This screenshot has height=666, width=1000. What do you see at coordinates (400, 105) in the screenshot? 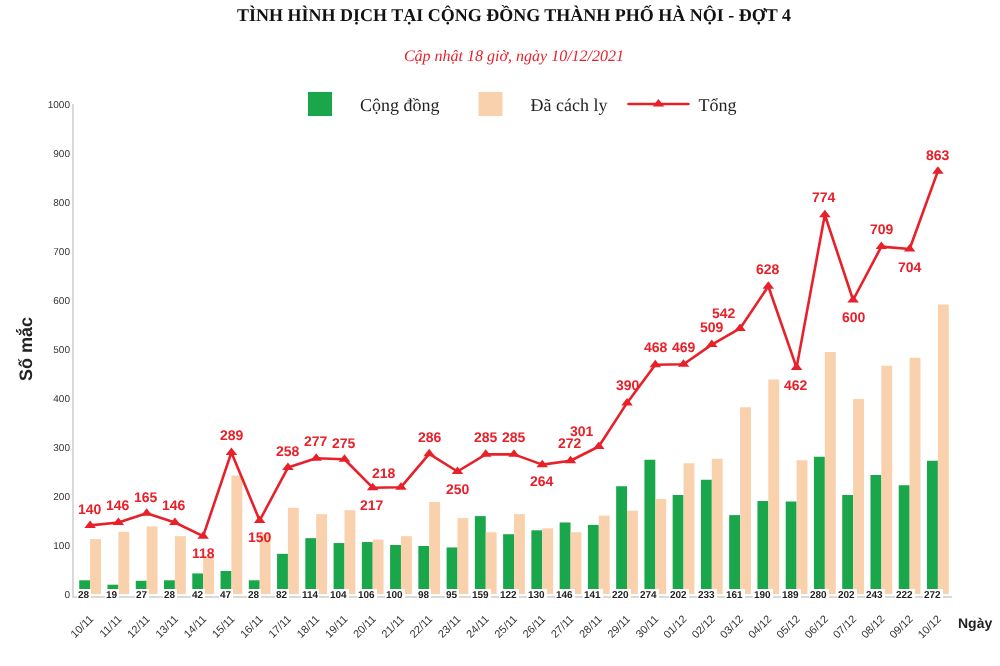
I see `legend-label: Cộng đồng` at bounding box center [400, 105].